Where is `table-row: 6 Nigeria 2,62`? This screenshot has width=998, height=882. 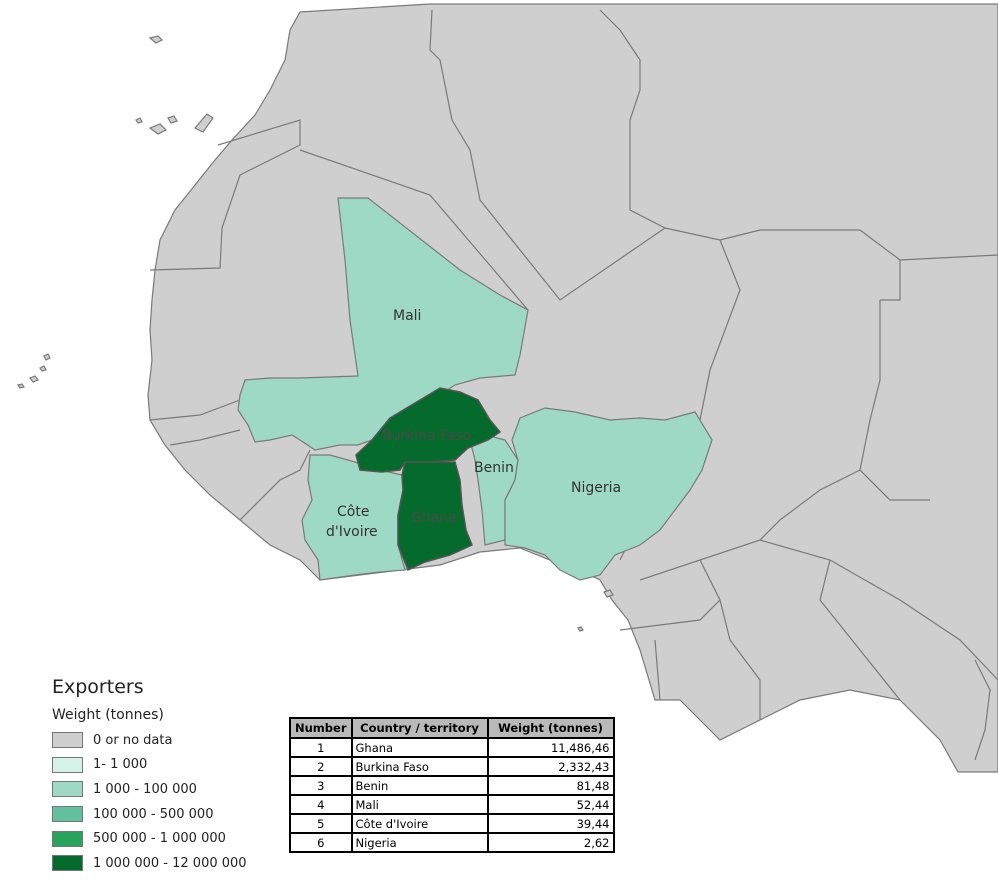 table-row: 6 Nigeria 2,62 is located at coordinates (452, 842).